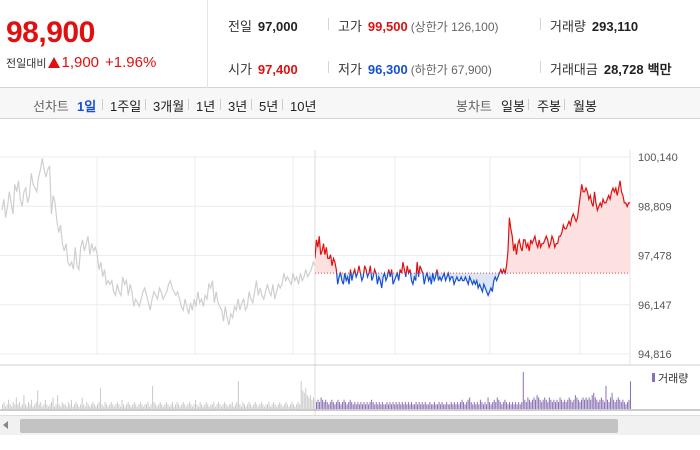  I want to click on stat-low: 저가 96,300 (하한가 67,900), so click(415, 68).